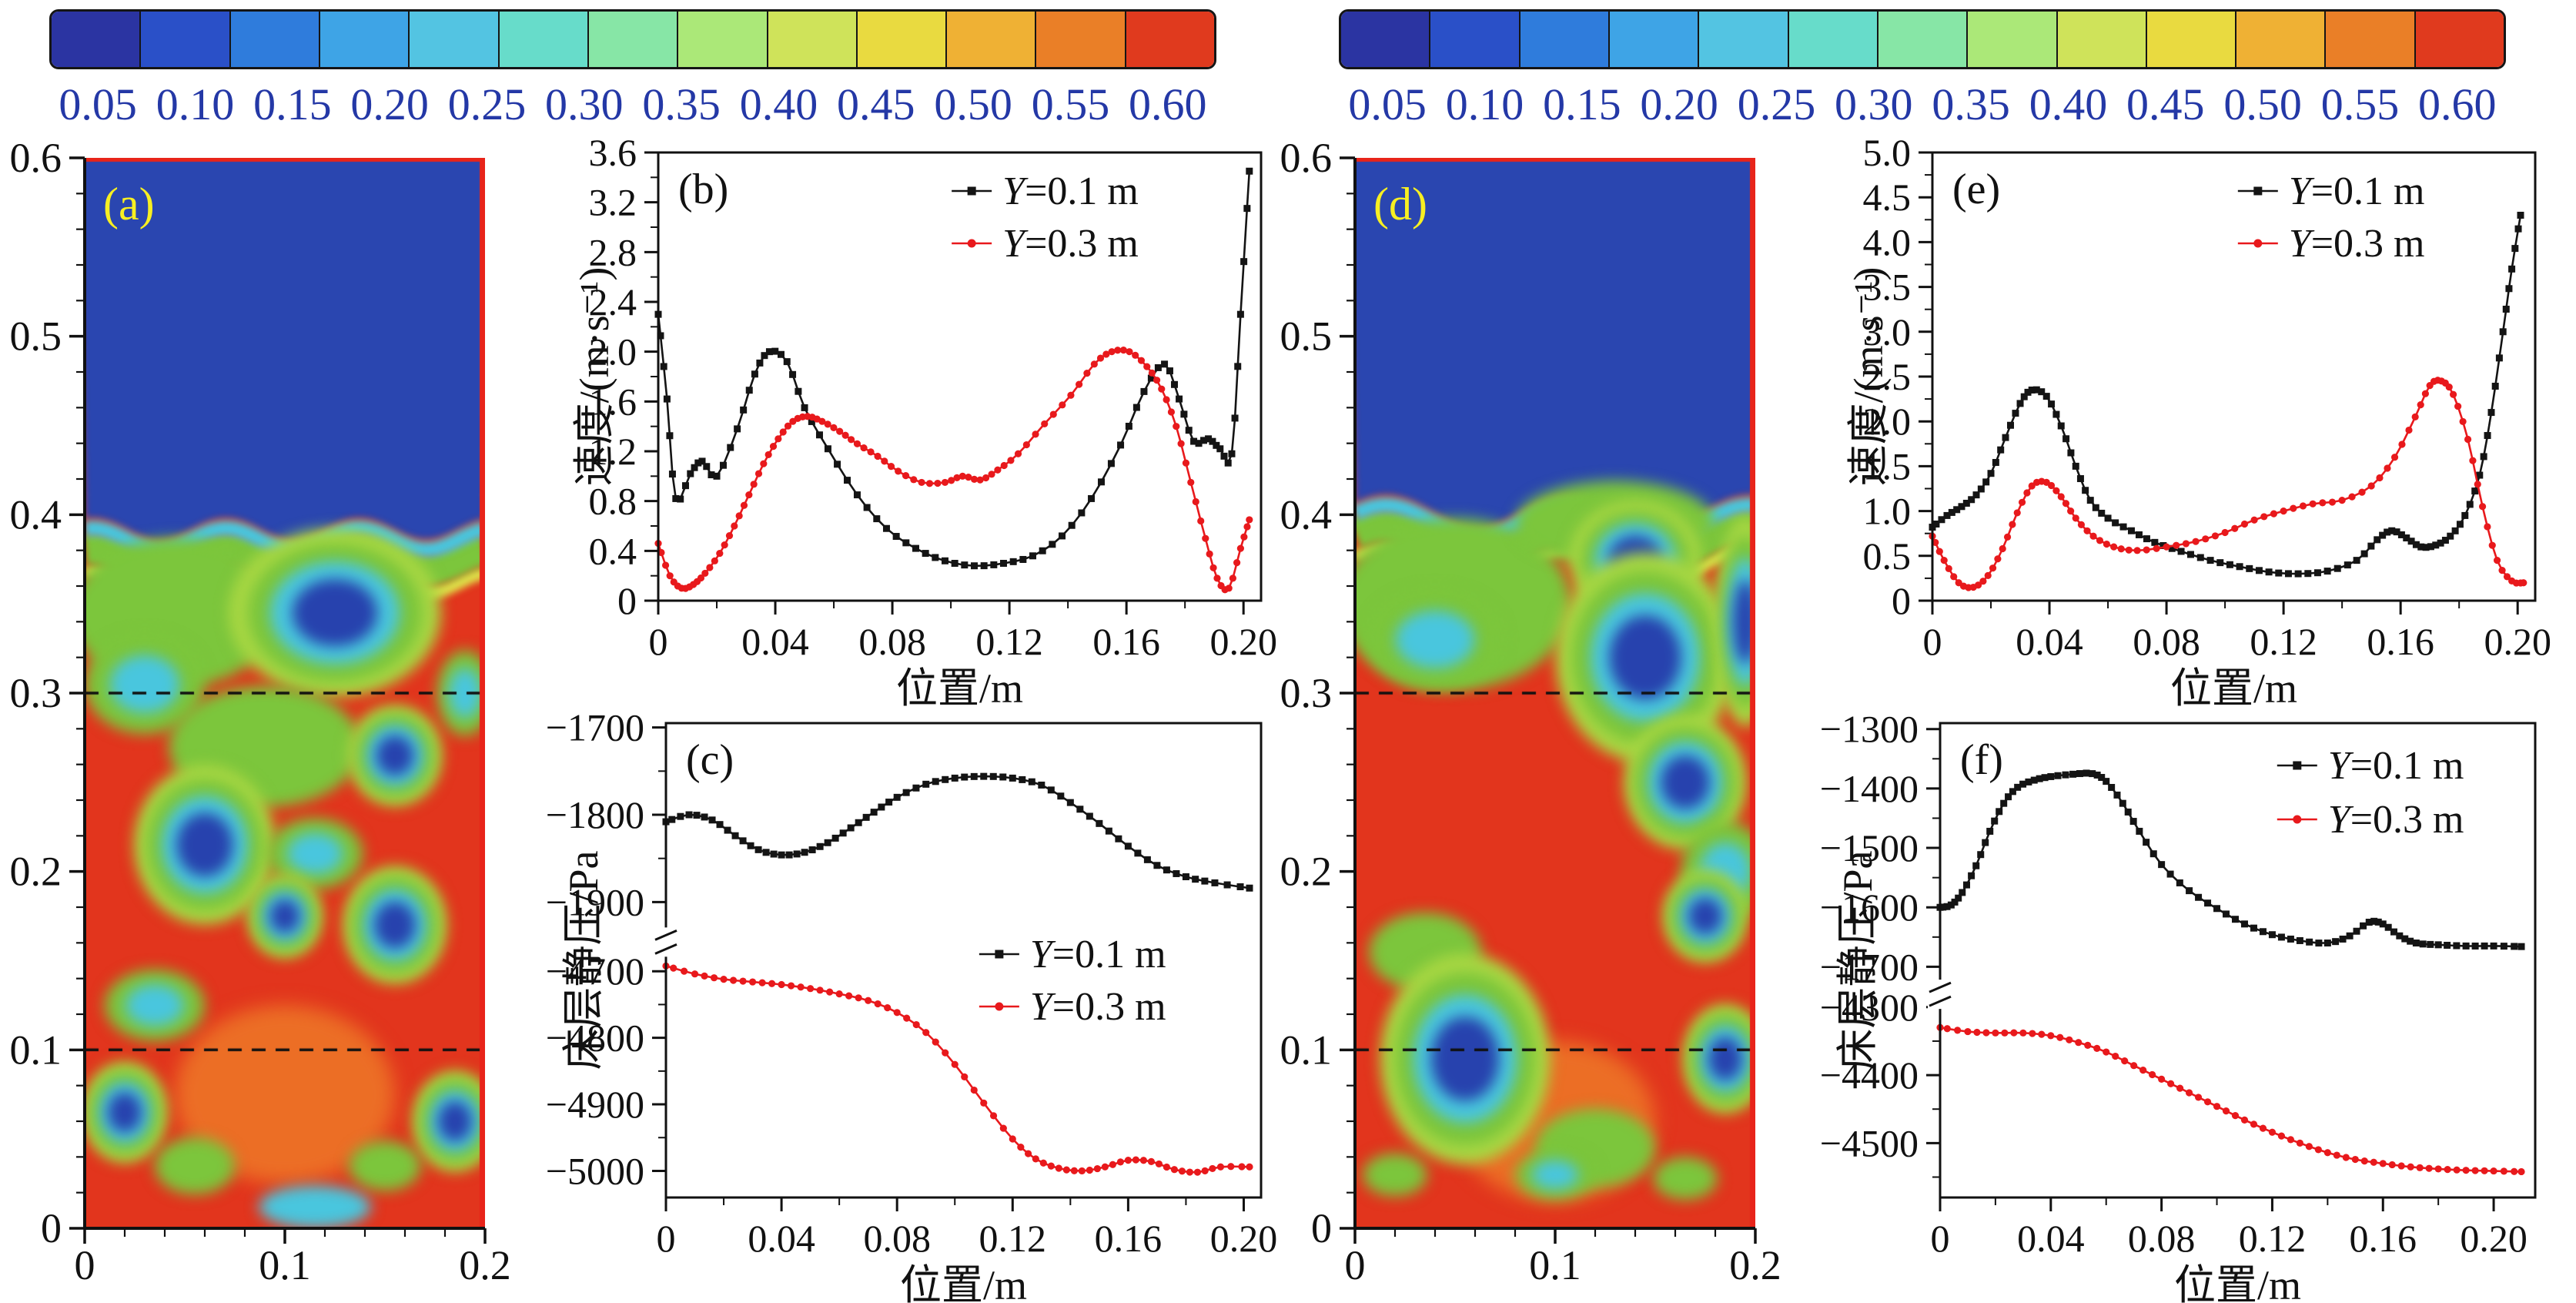  Describe the element at coordinates (1009, 641) in the screenshot. I see `svg-text: 0.12` at that location.